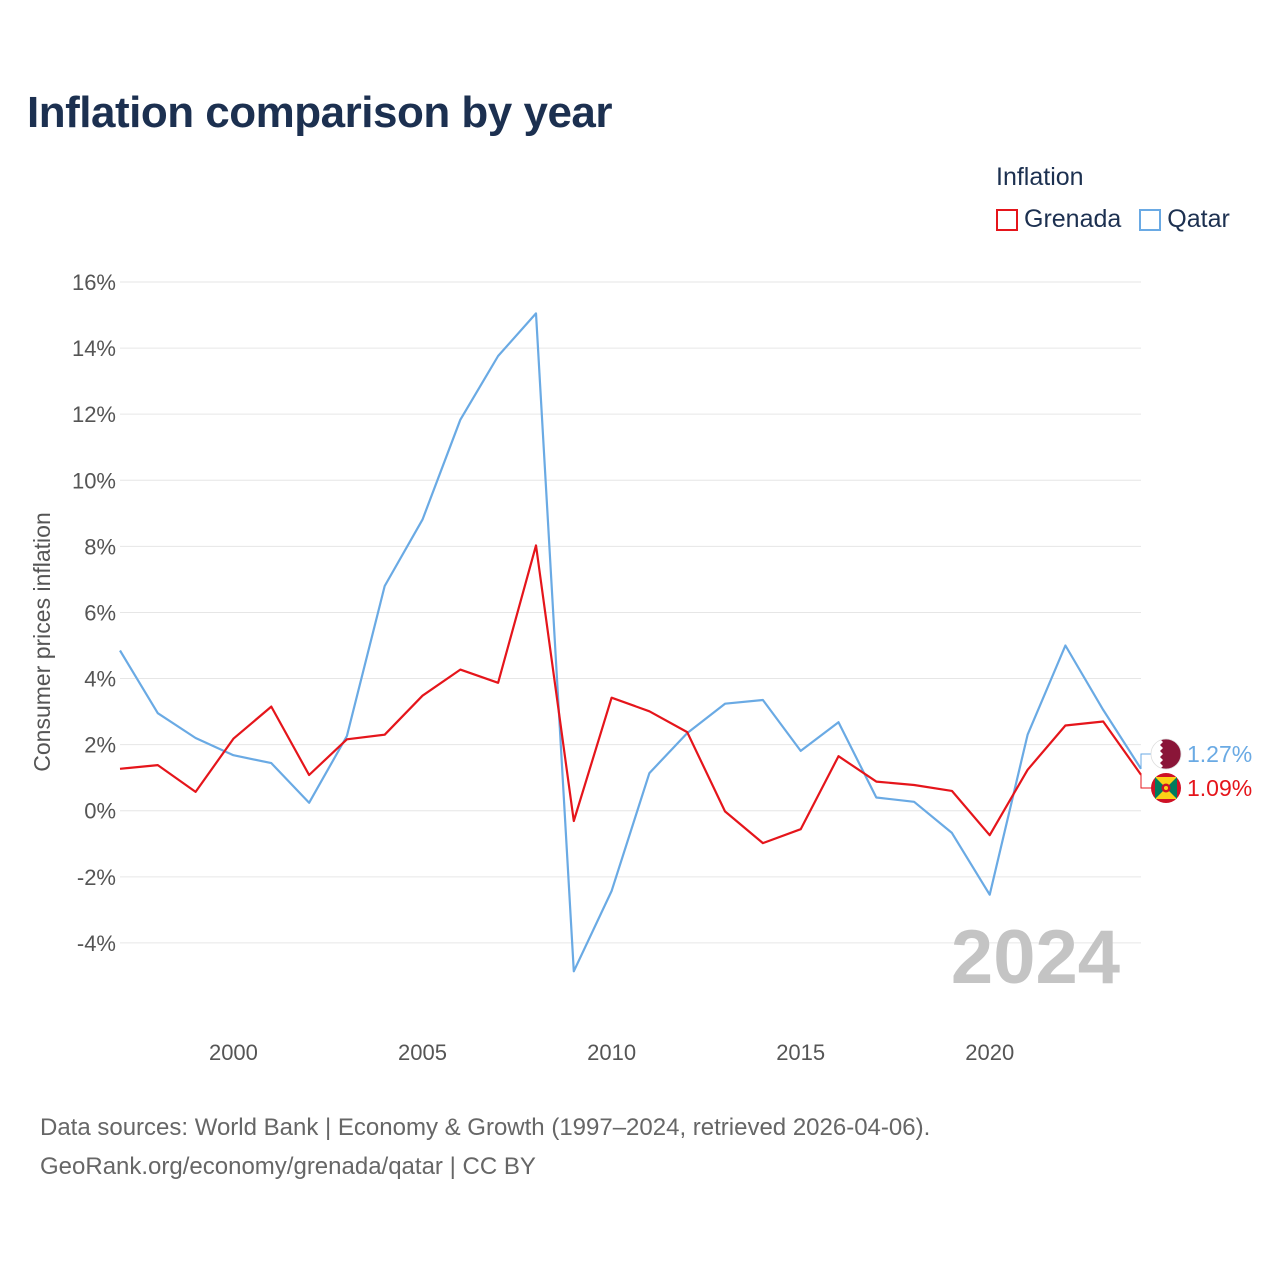 The height and width of the screenshot is (1280, 1280). What do you see at coordinates (100, 811) in the screenshot?
I see `y-tick-label: 0%` at bounding box center [100, 811].